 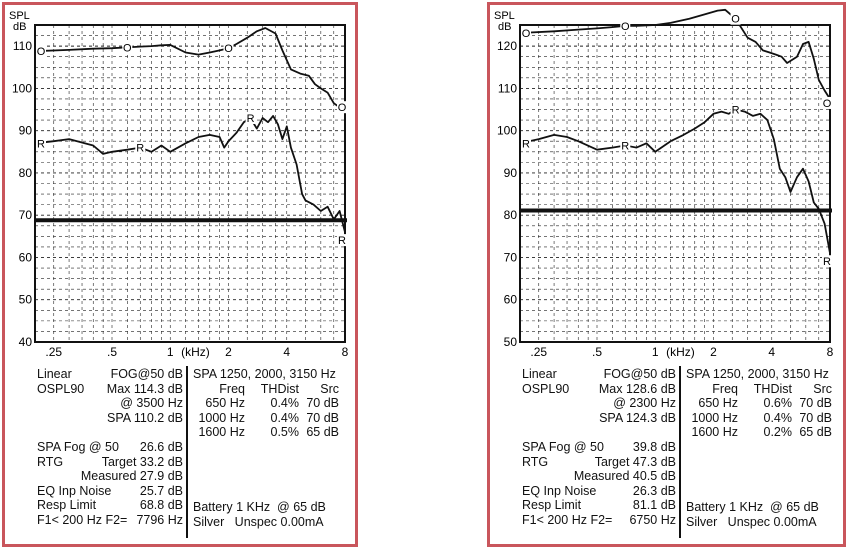 I want to click on stats-key: OSPL90, so click(x=61, y=388).